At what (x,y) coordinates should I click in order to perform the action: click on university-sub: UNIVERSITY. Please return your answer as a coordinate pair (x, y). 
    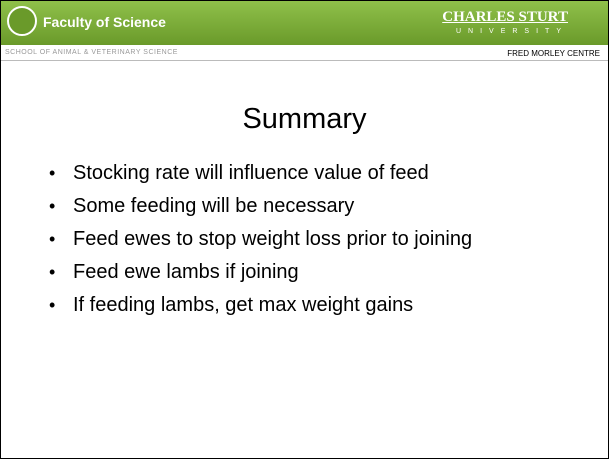
    Looking at the image, I should click on (511, 31).